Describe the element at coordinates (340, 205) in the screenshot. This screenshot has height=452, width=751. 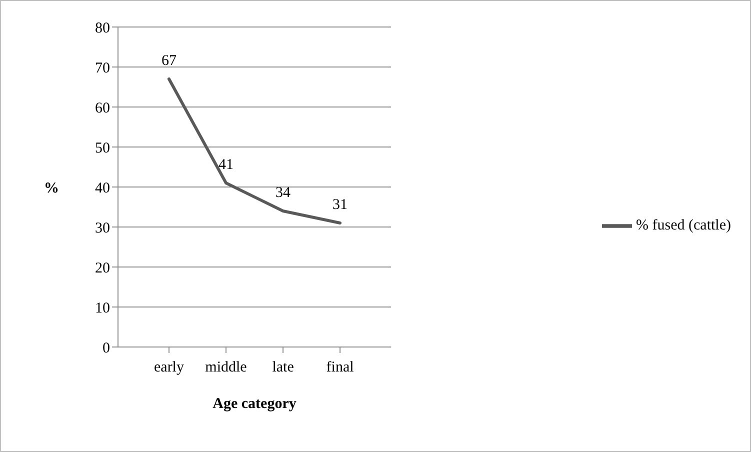
I see `data-label: 31` at that location.